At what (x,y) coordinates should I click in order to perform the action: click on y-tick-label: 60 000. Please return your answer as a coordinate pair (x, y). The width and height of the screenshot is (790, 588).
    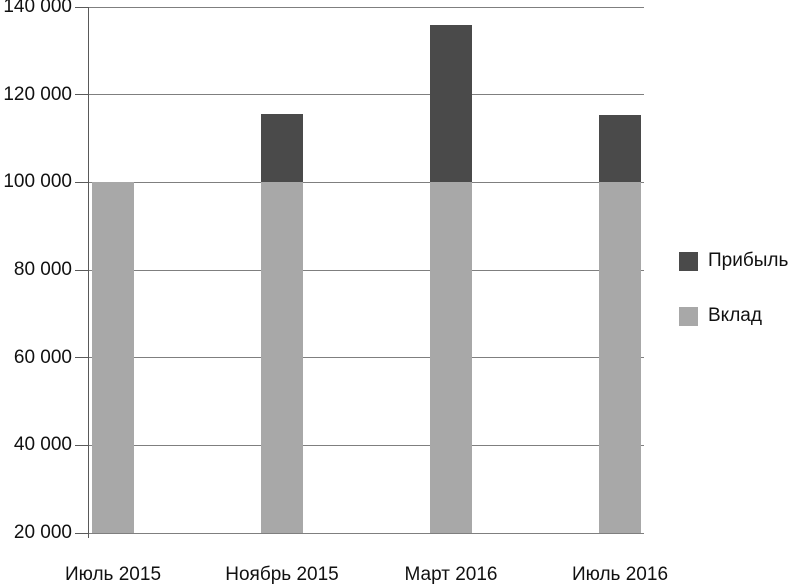
    Looking at the image, I should click on (42, 357).